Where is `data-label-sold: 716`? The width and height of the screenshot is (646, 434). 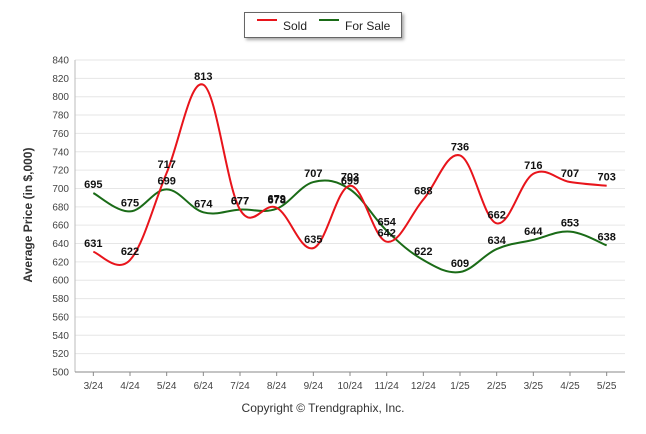 data-label-sold: 716 is located at coordinates (533, 166).